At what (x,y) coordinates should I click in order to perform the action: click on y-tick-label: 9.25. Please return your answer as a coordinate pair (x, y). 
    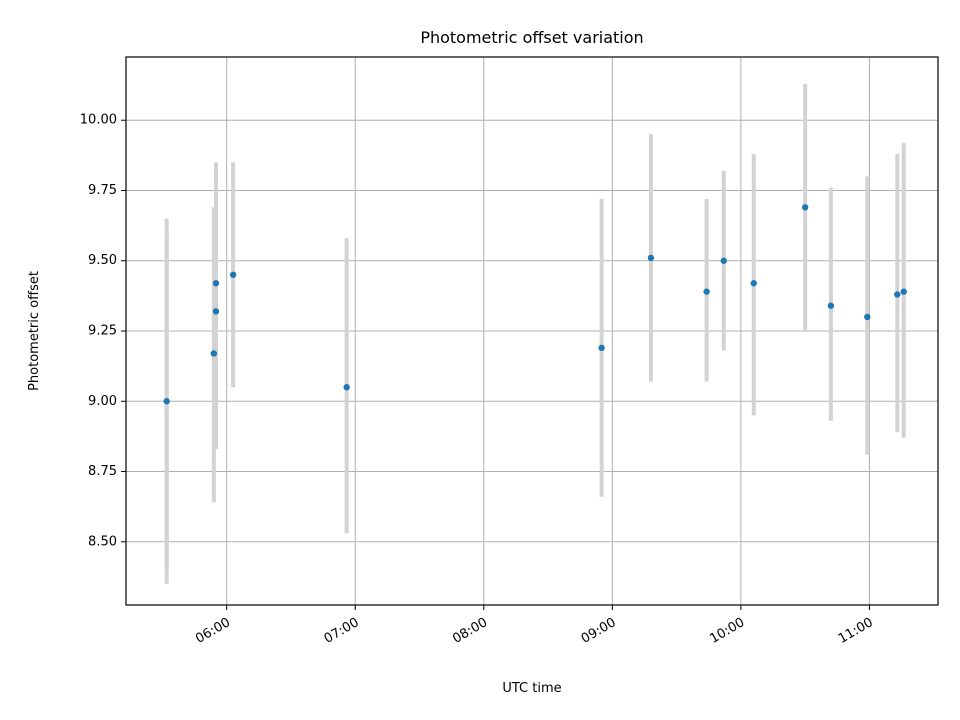
    Looking at the image, I should click on (102, 331).